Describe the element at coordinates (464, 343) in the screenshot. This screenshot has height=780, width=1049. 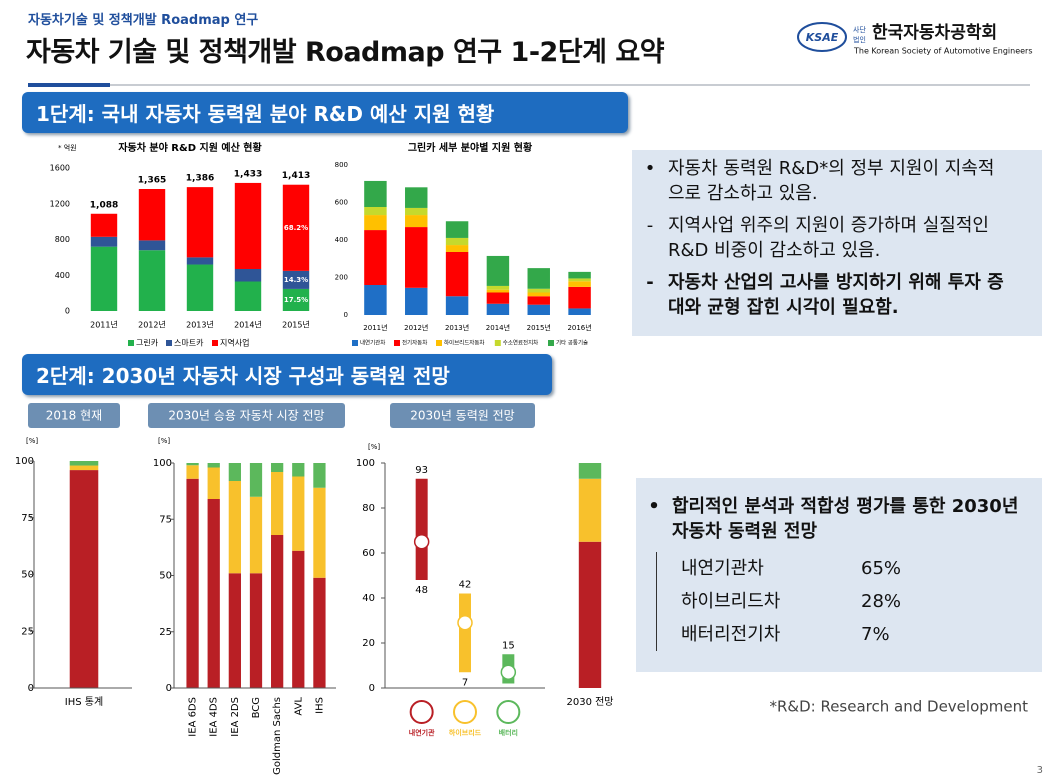
I see `legend-label: 하이브리드자동차` at that location.